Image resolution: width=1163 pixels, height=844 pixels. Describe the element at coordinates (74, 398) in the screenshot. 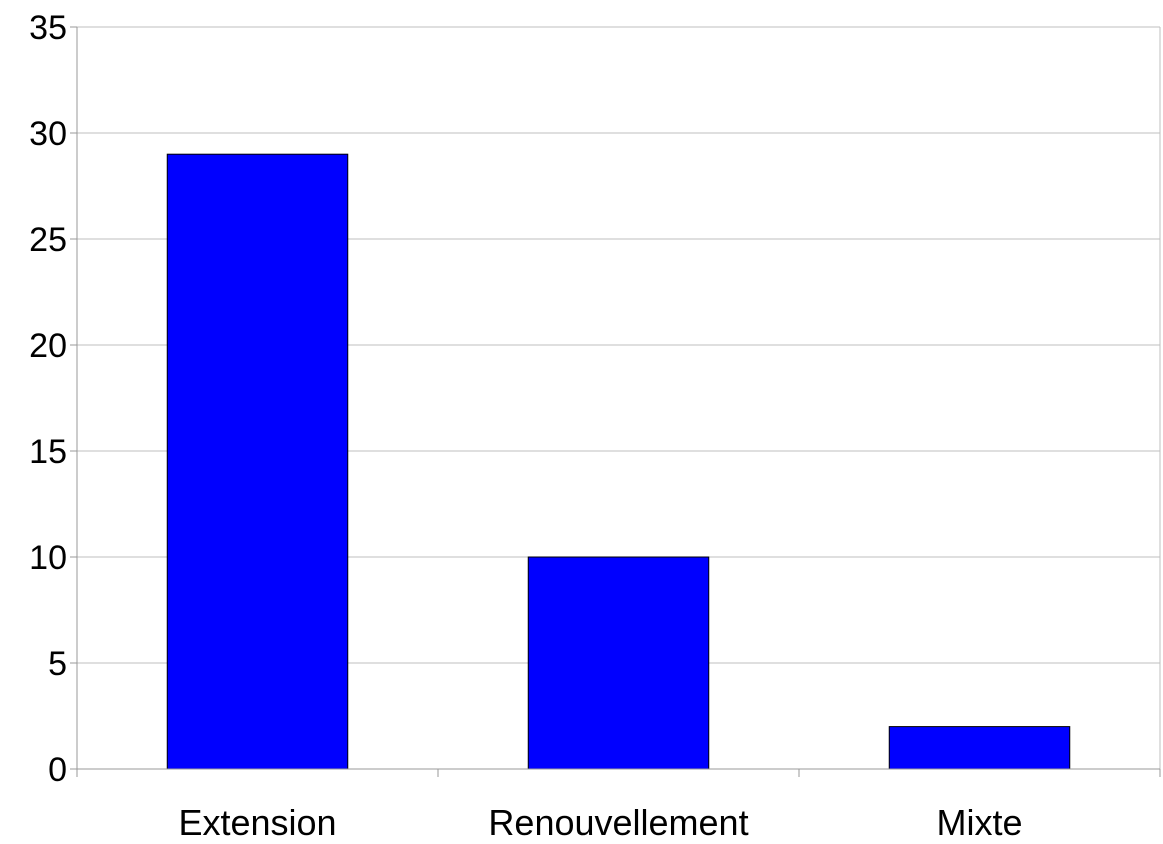

I see `y-axis-ticks` at that location.